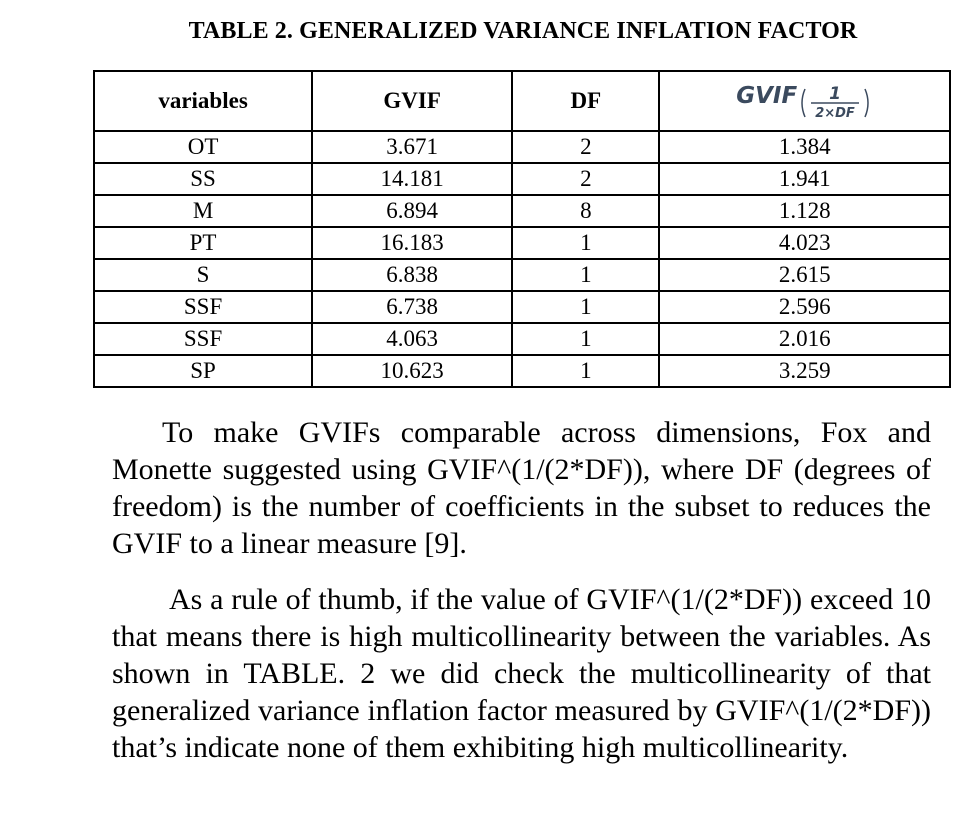 The image size is (965, 832). Describe the element at coordinates (804, 307) in the screenshot. I see `cell-gvif-adjusted: 2.596` at that location.